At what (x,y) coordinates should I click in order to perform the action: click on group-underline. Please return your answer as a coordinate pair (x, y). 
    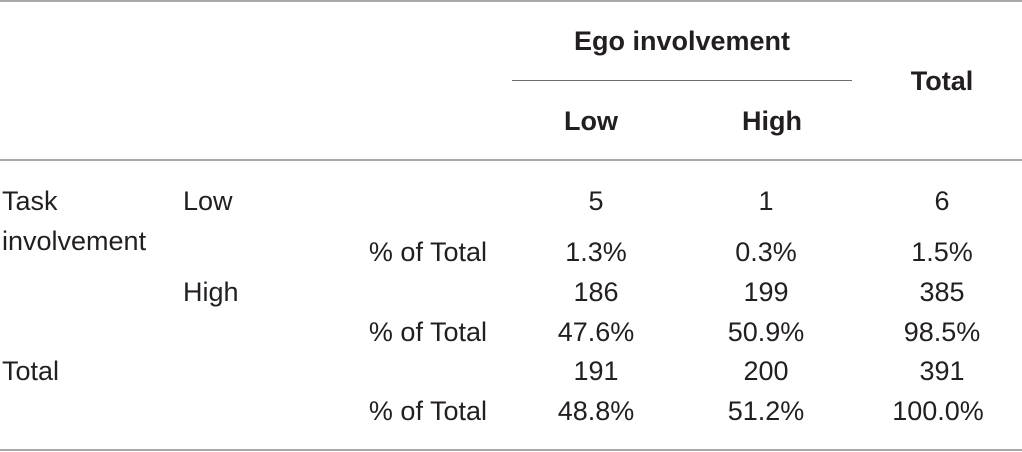
    Looking at the image, I should click on (682, 80).